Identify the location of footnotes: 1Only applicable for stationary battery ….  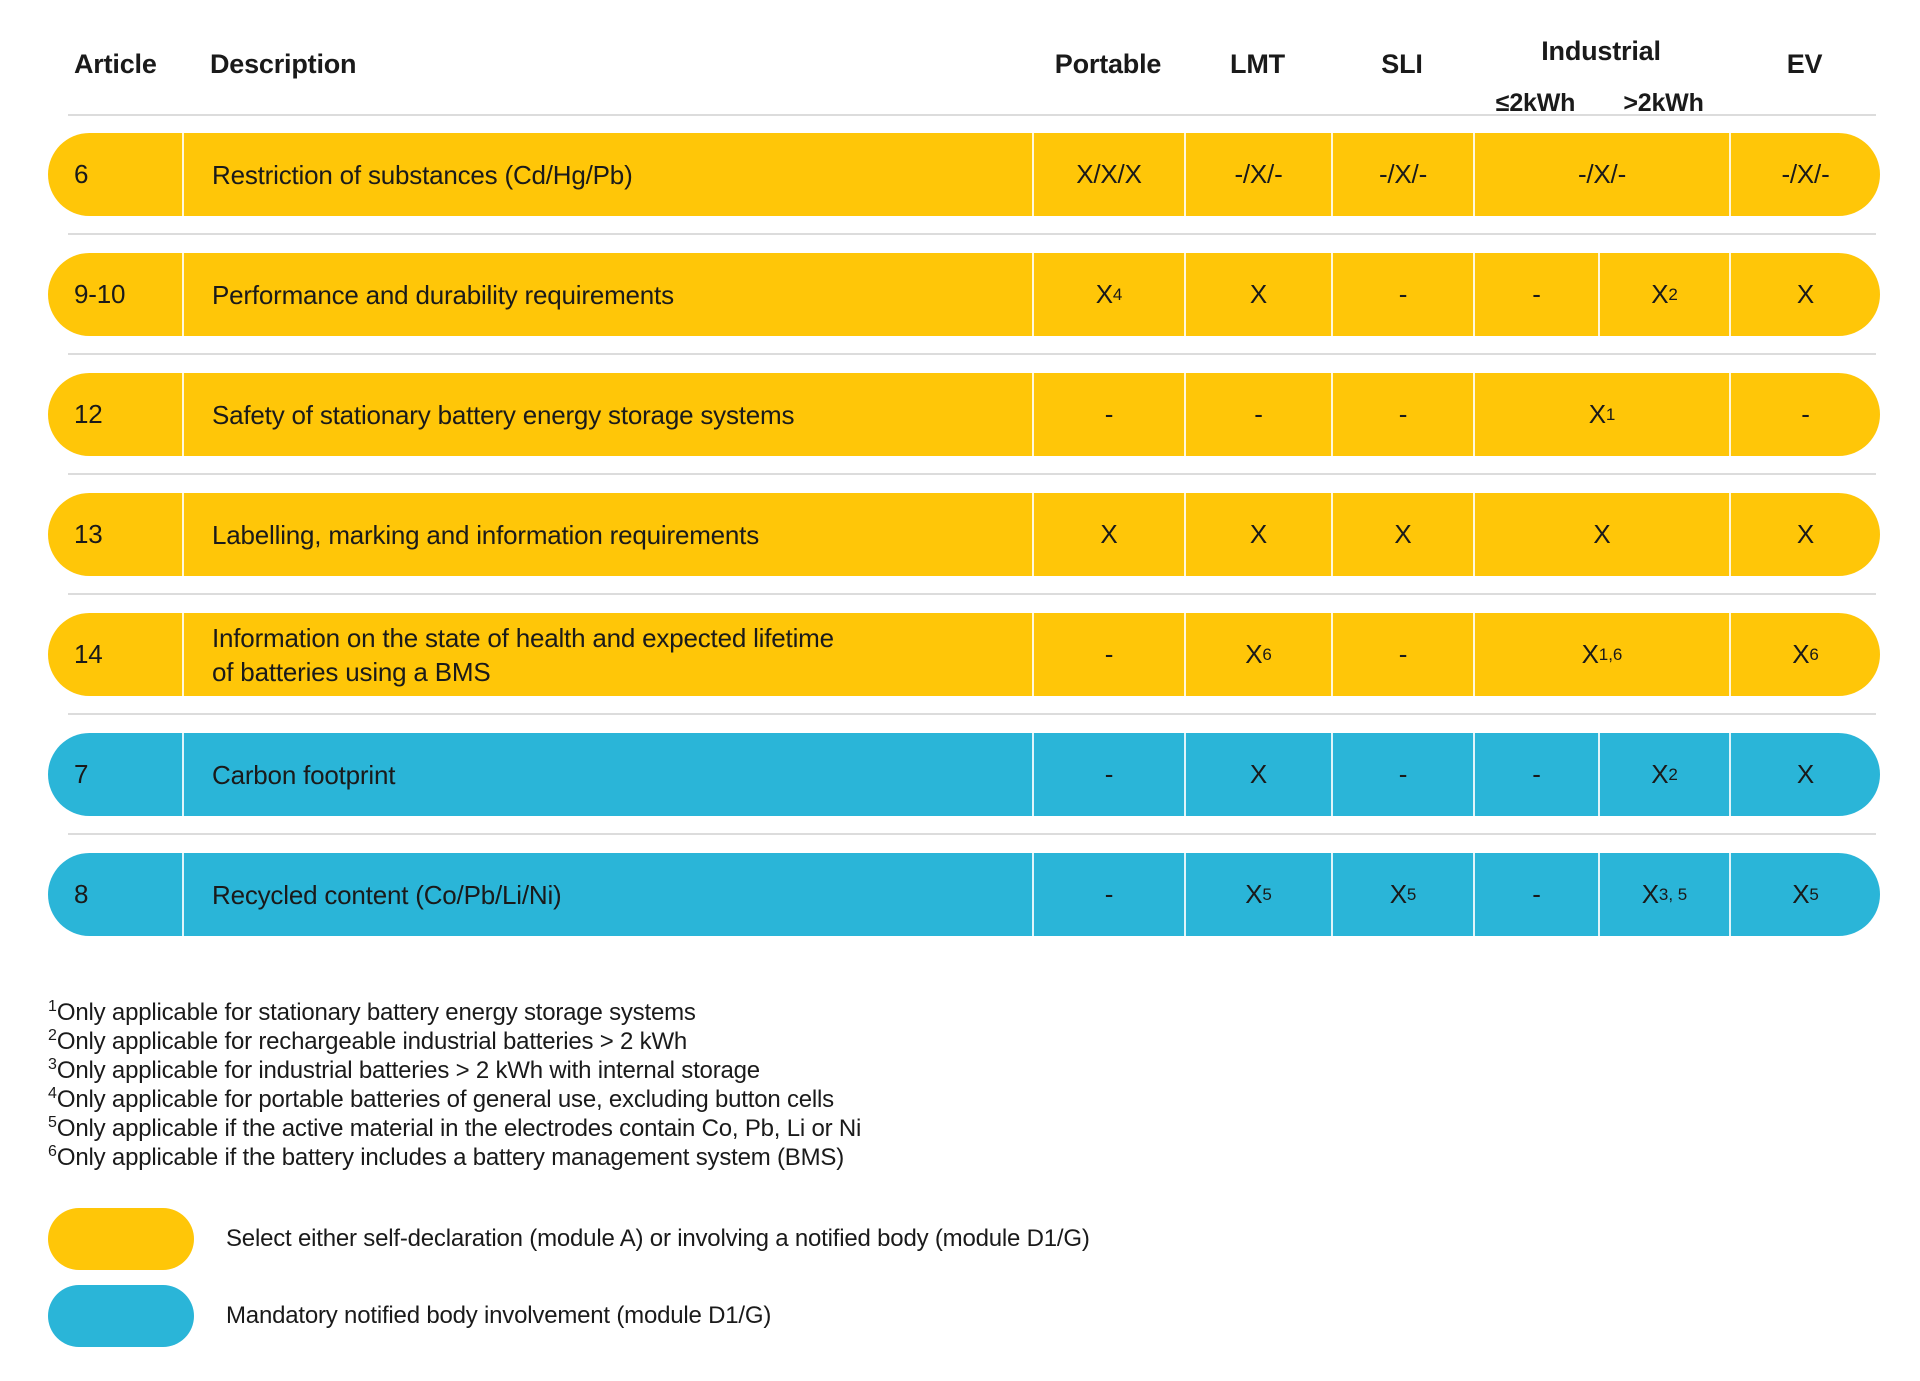
(454, 1085).